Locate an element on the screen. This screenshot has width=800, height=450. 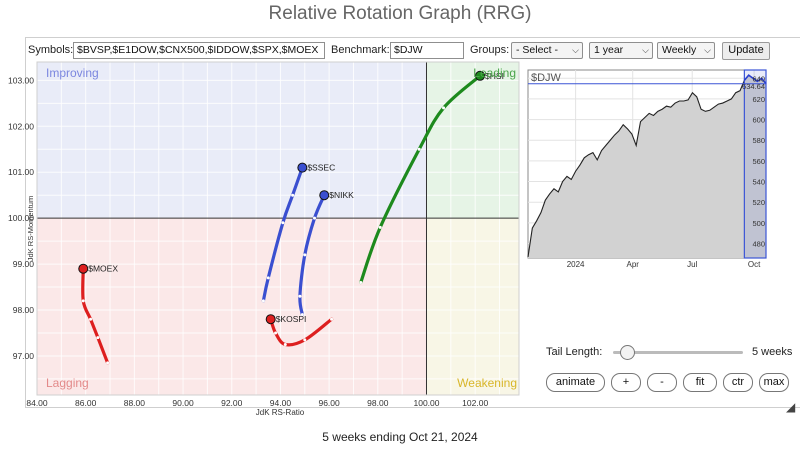
groups-select: - Select - ⌵ is located at coordinates (547, 50).